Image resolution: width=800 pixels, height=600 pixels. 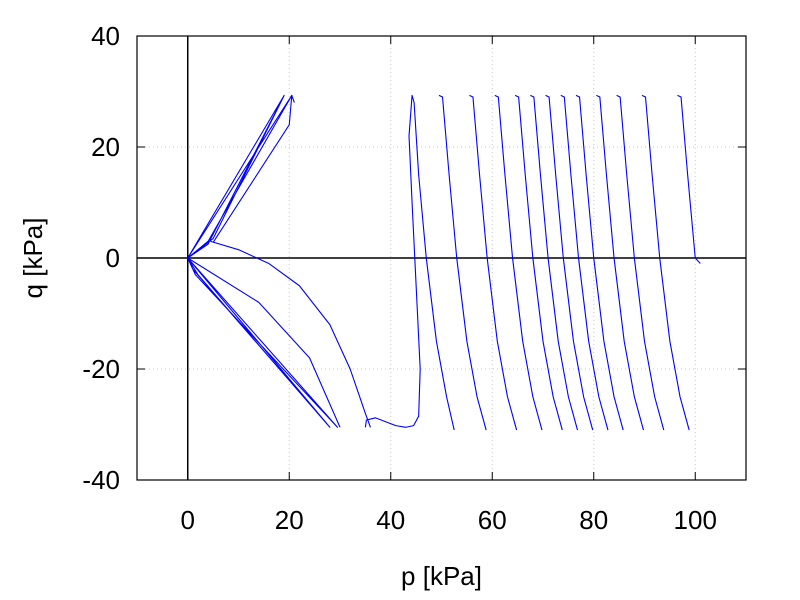 I want to click on x-tick-label: 80, so click(x=593, y=520).